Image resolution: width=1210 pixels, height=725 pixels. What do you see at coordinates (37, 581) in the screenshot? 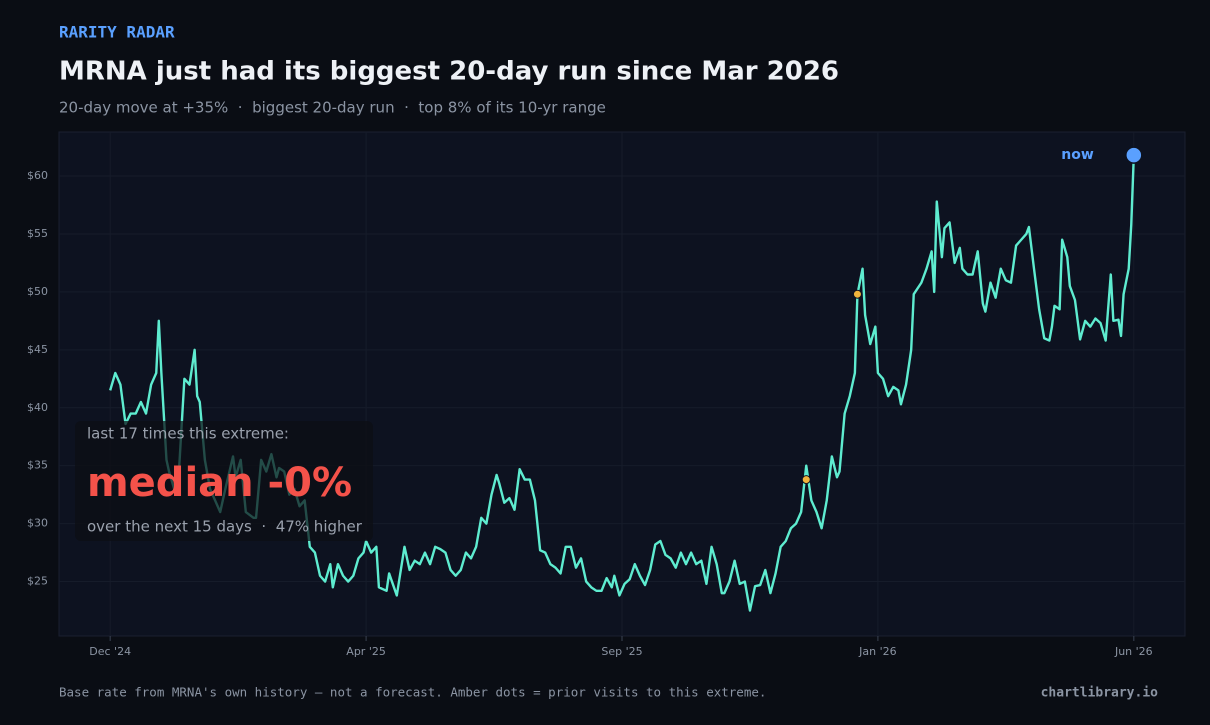
I see `y-tick-label: $25` at bounding box center [37, 581].